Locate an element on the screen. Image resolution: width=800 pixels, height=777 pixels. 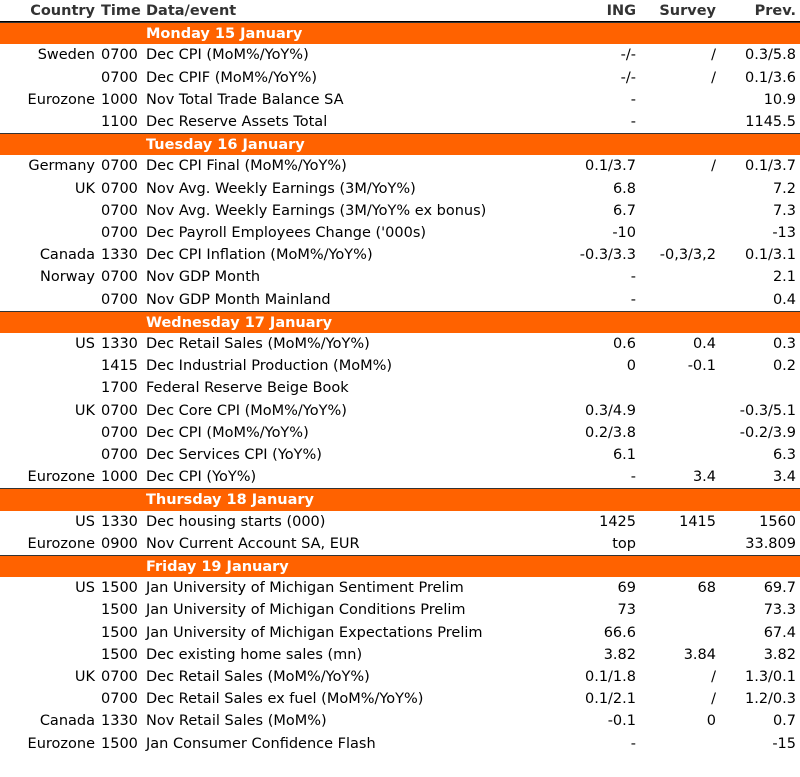
event: Dec Services CPI (YoY%) is located at coordinates (234, 455).